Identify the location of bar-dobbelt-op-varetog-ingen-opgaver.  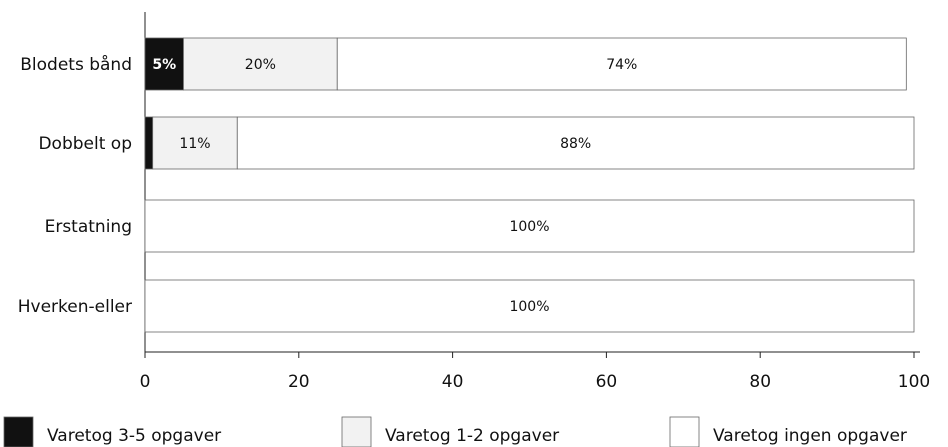
(575, 143).